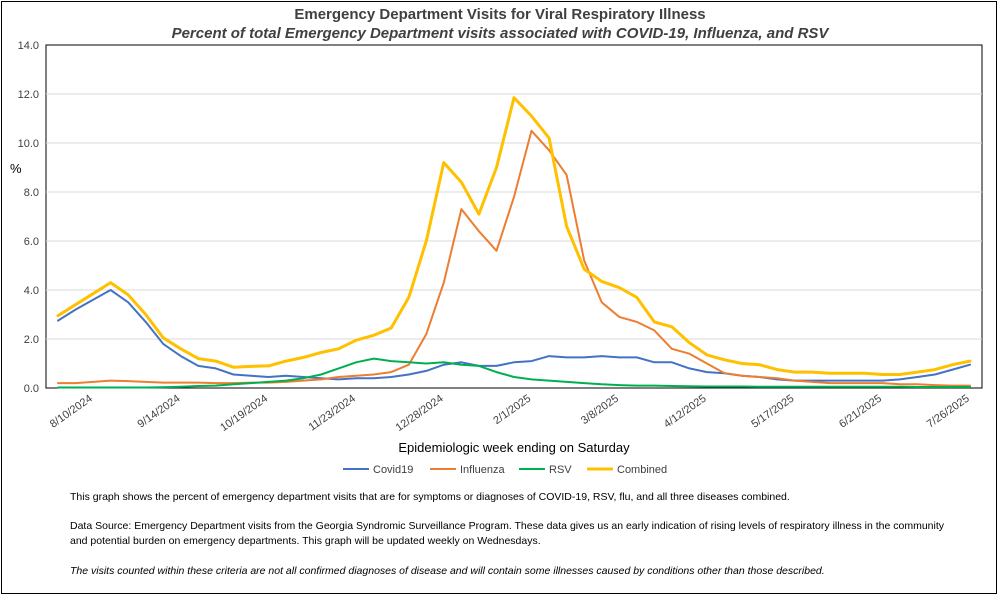 The width and height of the screenshot is (1000, 597). Describe the element at coordinates (685, 412) in the screenshot. I see `x-tick-label: 4/12/2025` at that location.